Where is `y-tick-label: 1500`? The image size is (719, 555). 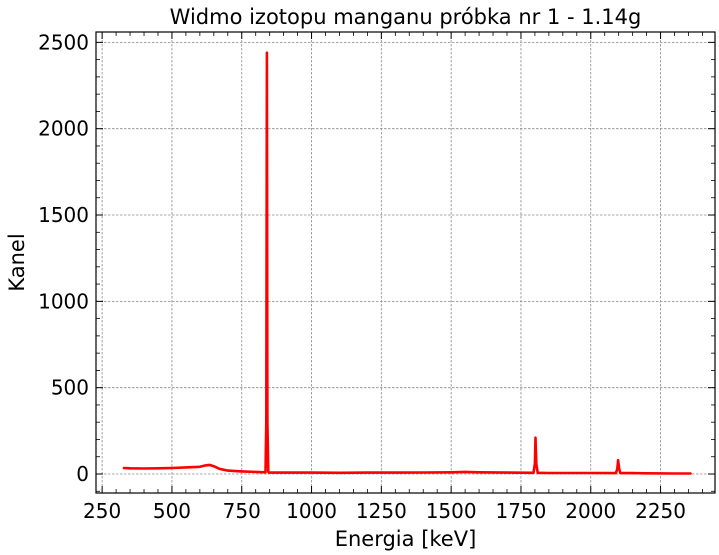 y-tick-label: 1500 is located at coordinates (63, 215).